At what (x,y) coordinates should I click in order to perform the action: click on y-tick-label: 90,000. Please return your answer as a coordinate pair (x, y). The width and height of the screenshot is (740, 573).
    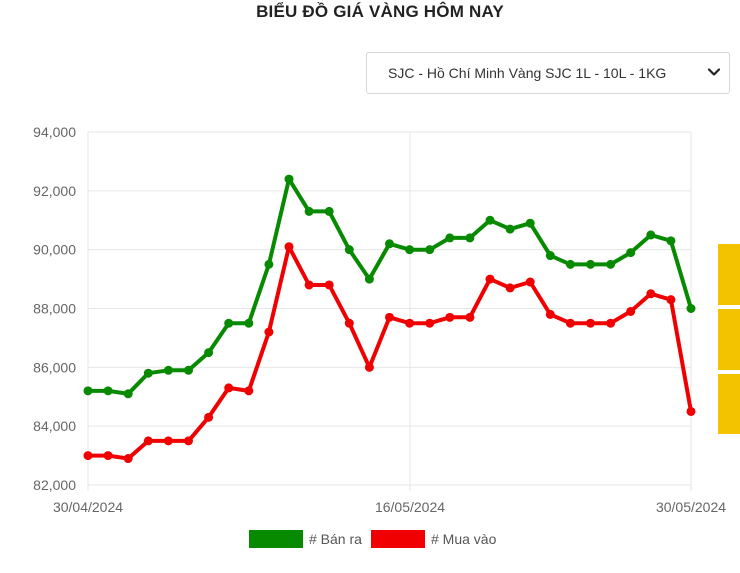
    Looking at the image, I should click on (54, 250).